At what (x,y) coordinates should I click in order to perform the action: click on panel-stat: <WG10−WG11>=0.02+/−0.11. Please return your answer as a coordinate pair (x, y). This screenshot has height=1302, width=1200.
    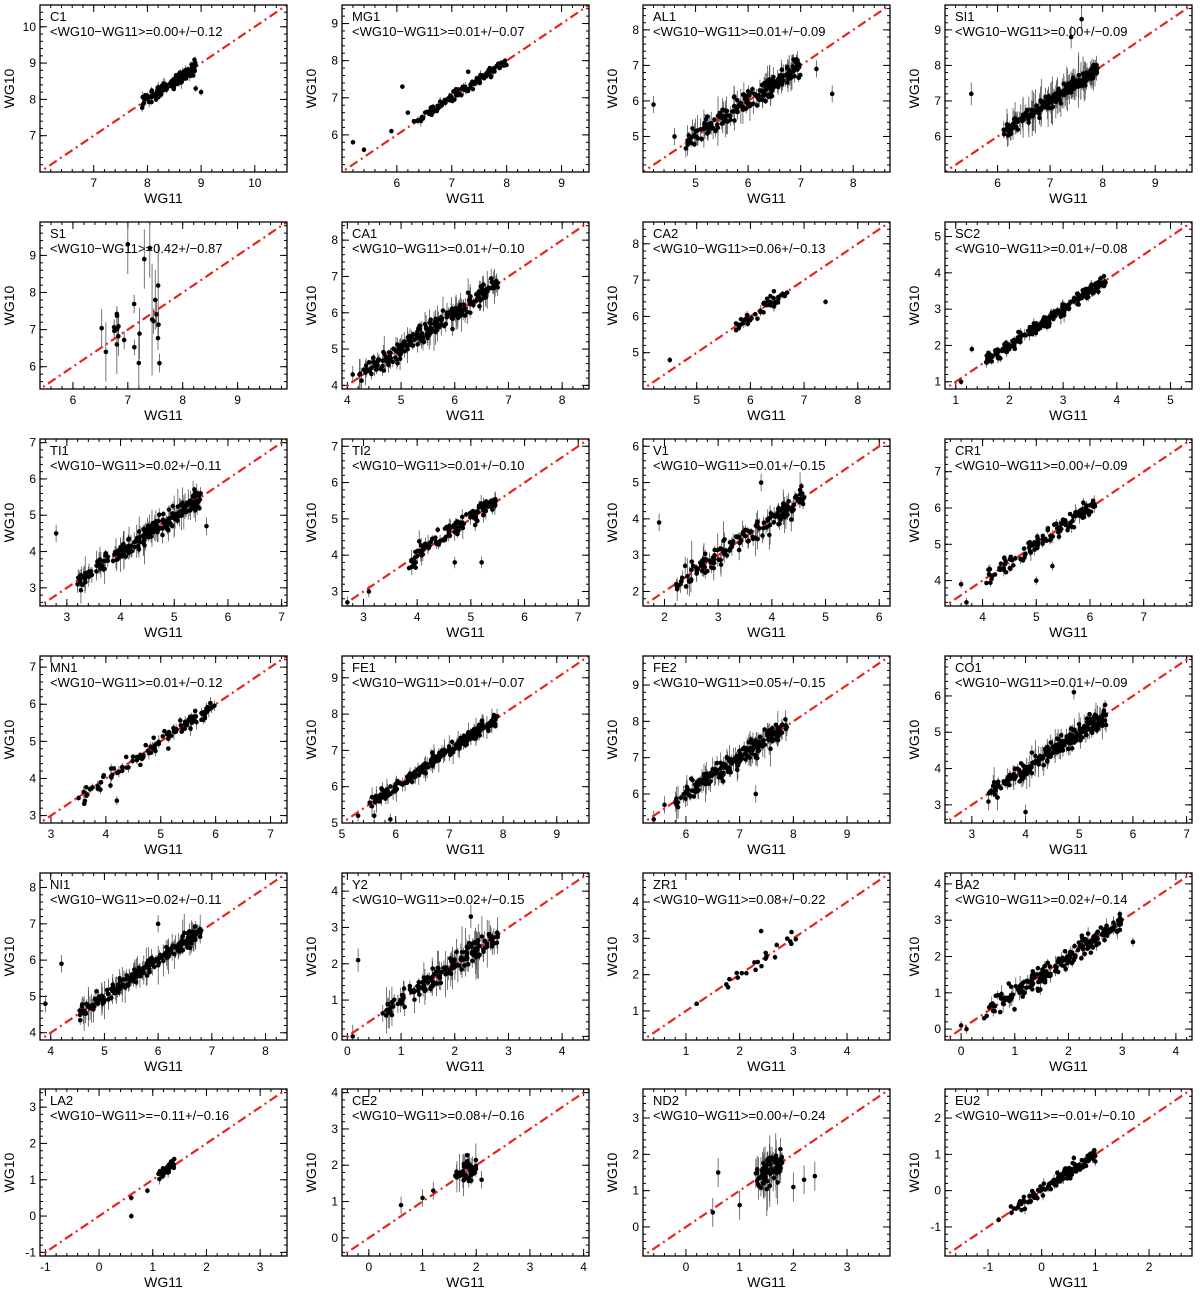
    Looking at the image, I should click on (136, 465).